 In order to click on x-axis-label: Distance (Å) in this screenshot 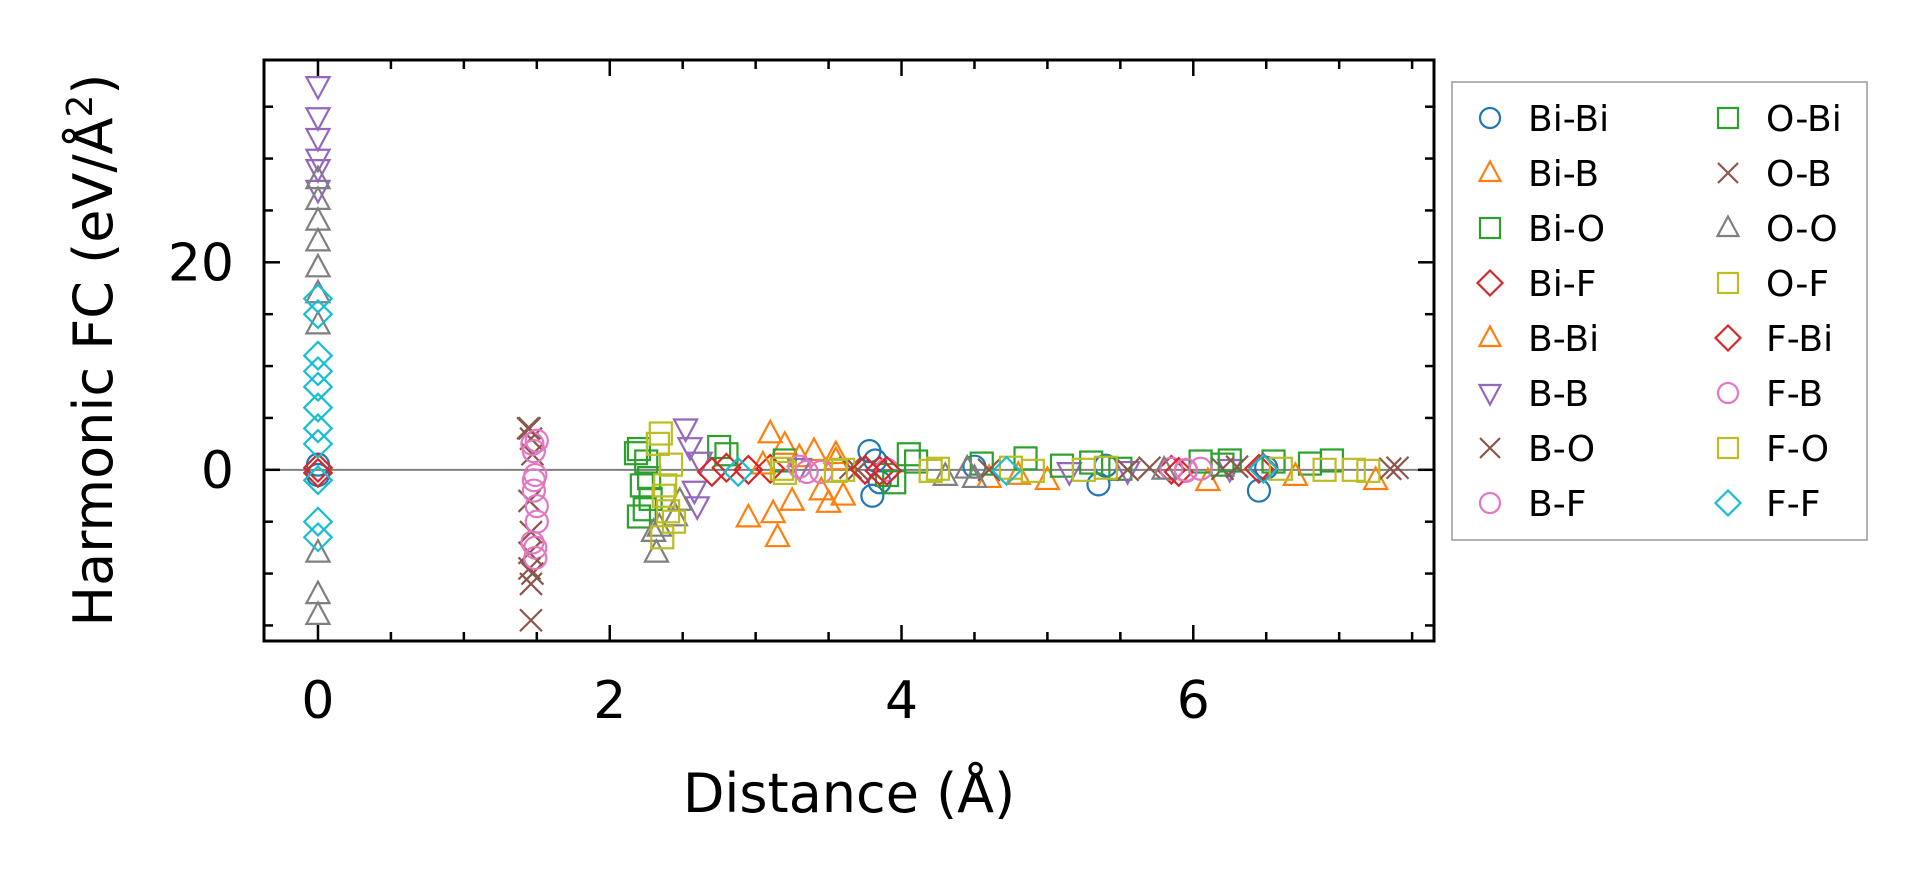, I will do `click(849, 793)`.